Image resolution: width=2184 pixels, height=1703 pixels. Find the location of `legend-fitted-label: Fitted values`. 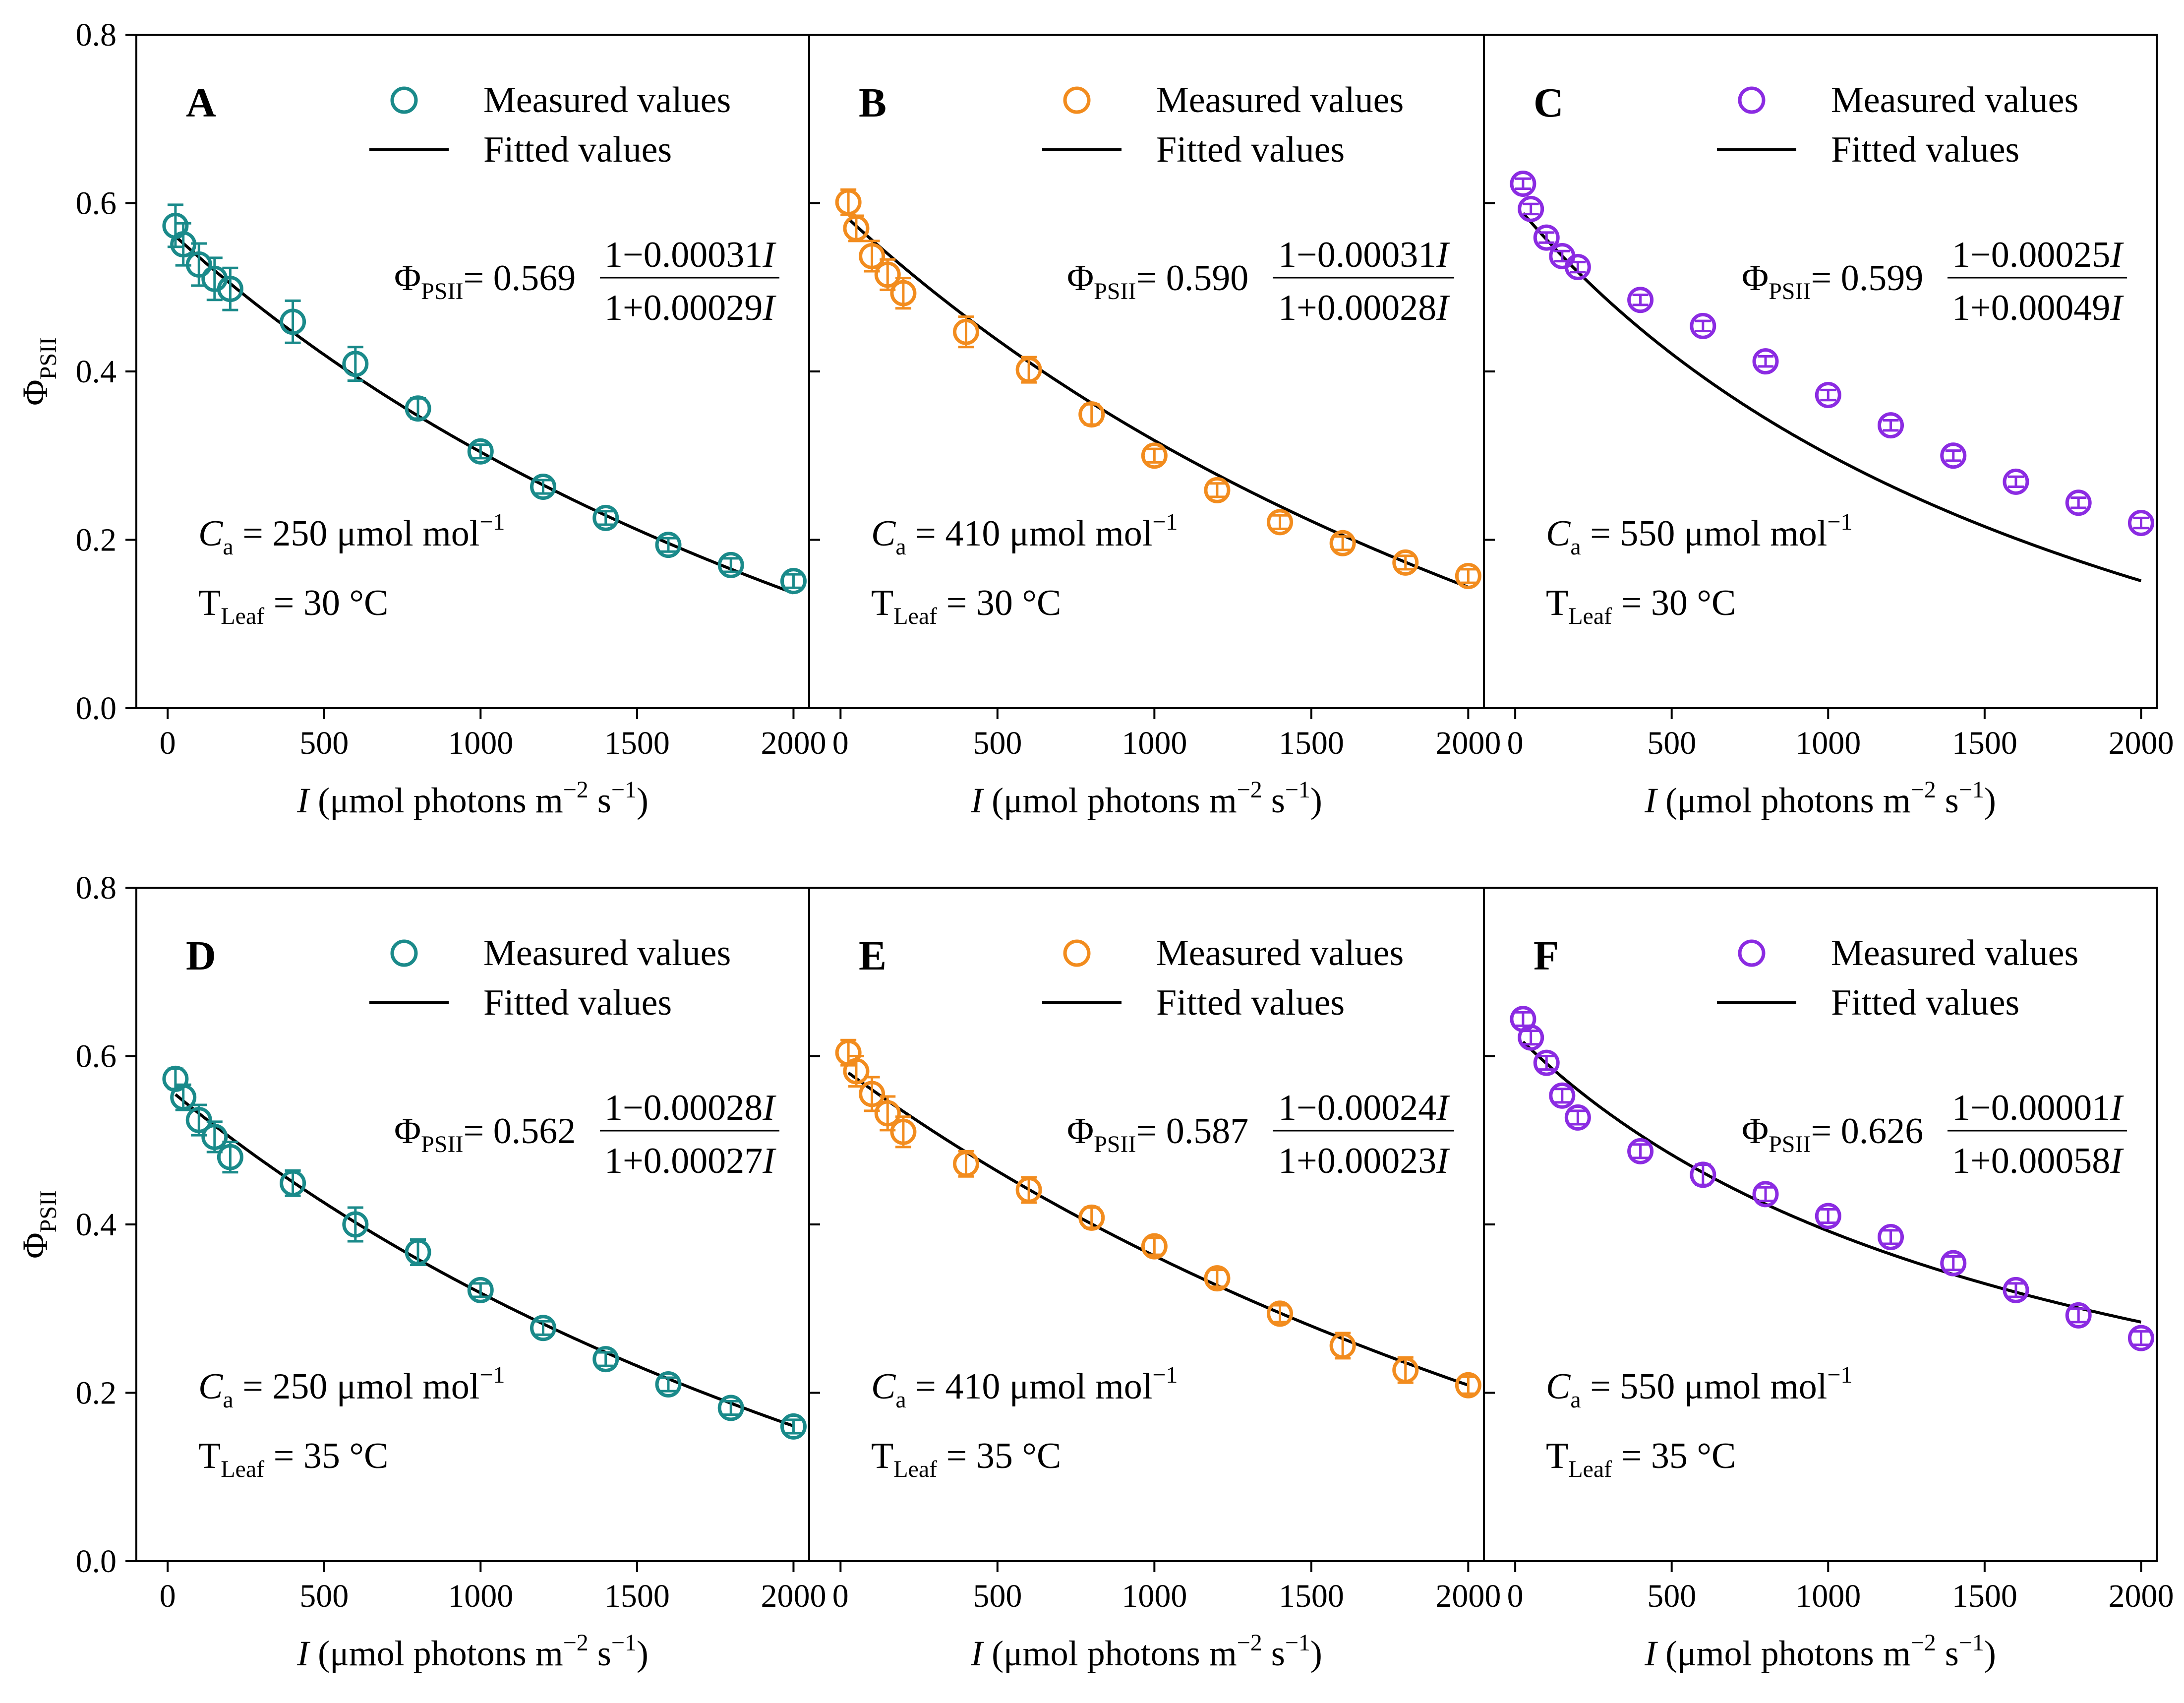

legend-fitted-label: Fitted values is located at coordinates (1925, 1002).